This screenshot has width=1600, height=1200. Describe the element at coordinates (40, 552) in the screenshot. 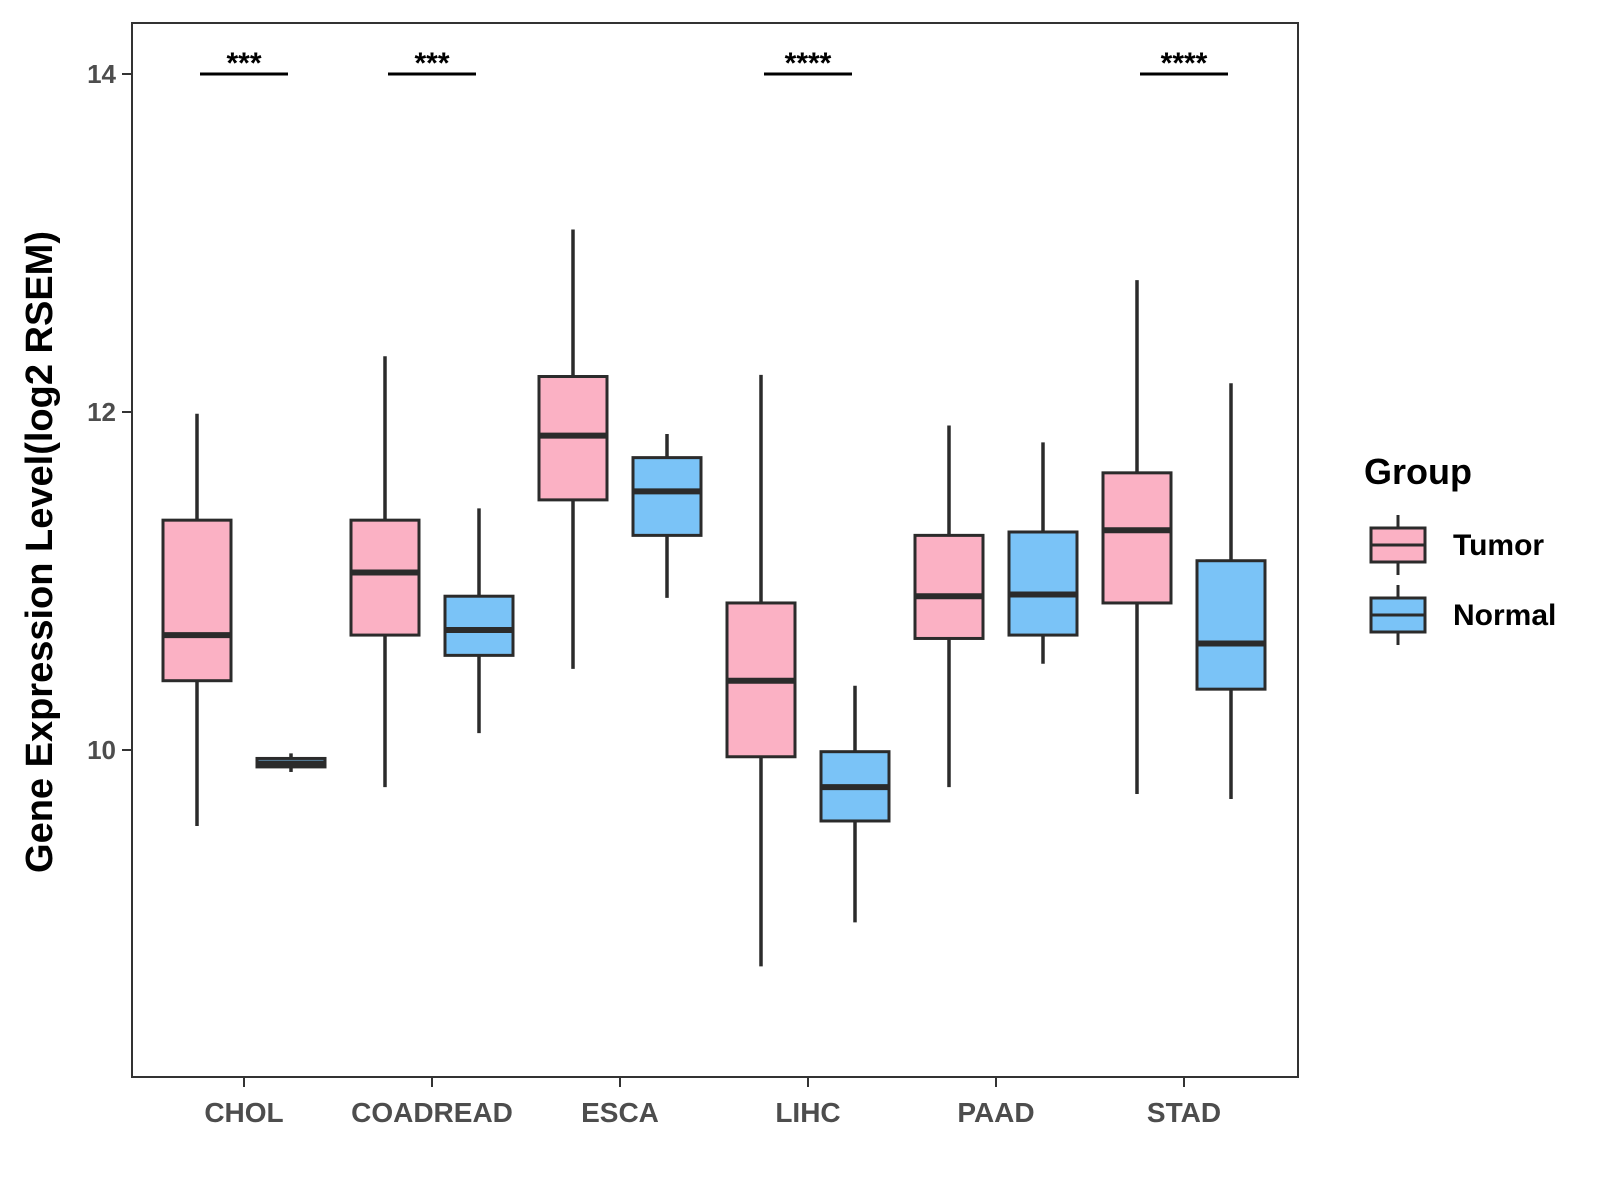

I see `y-axis-title: Gene Expression Level(log2 RSEM)` at that location.